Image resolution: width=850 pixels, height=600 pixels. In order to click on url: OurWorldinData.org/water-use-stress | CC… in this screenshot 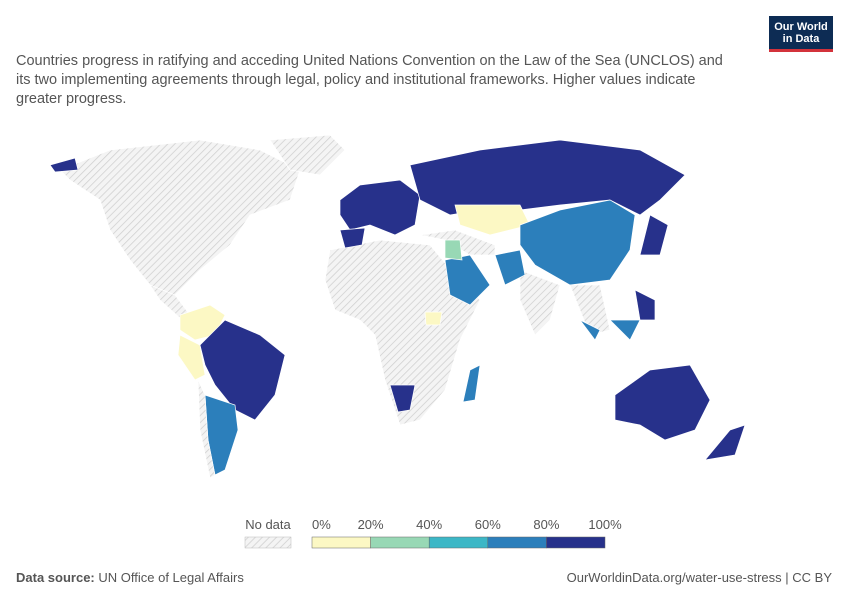, I will do `click(699, 577)`.